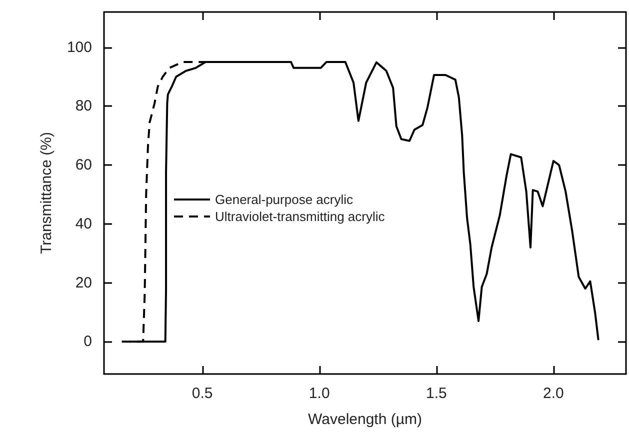 The height and width of the screenshot is (441, 629). What do you see at coordinates (83, 283) in the screenshot?
I see `y-tick-label: 20` at bounding box center [83, 283].